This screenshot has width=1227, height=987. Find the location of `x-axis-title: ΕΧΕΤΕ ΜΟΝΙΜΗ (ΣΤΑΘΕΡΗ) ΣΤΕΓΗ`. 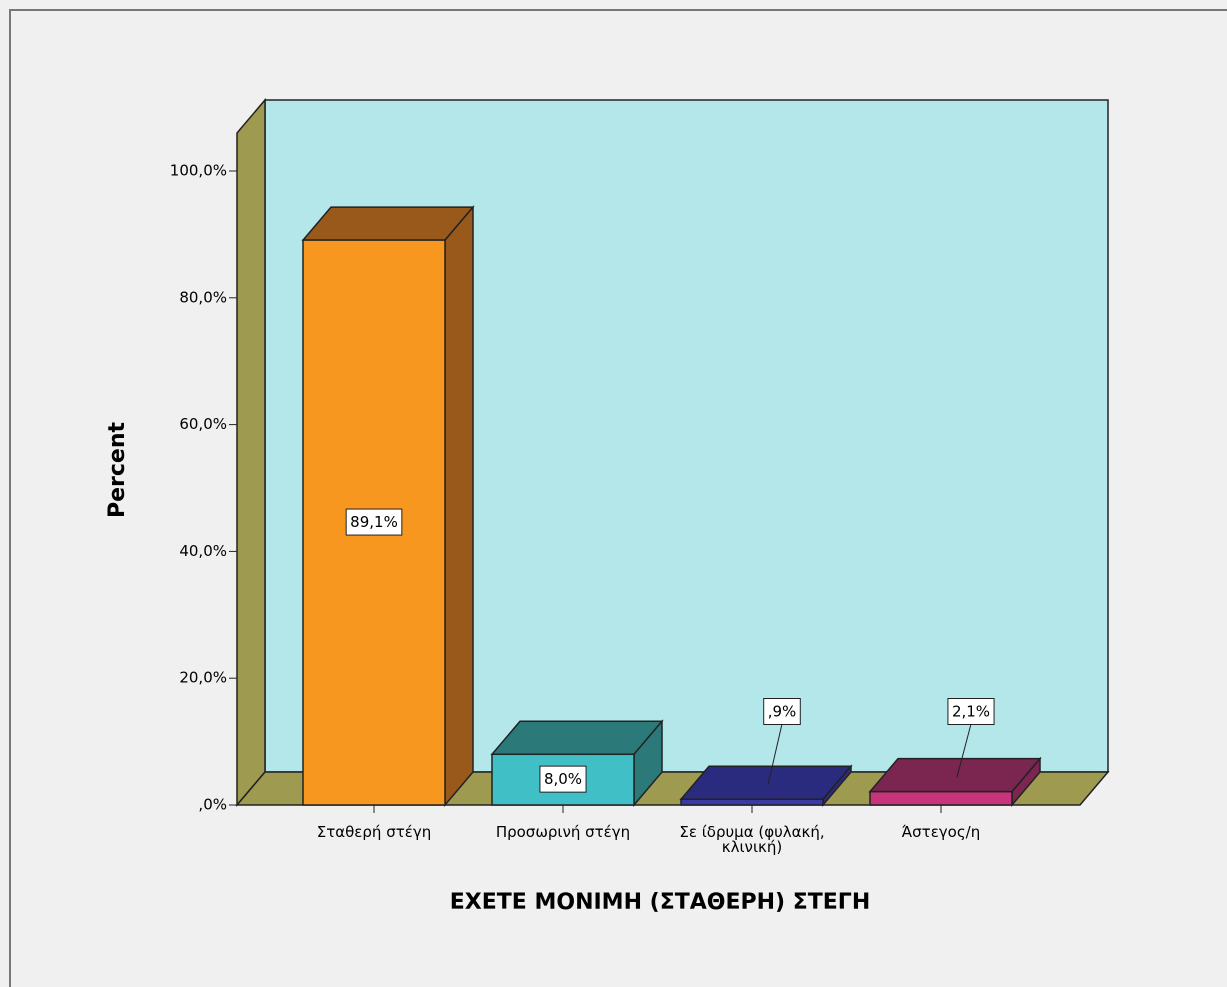

x-axis-title: ΕΧΕΤΕ ΜΟΝΙΜΗ (ΣΤΑΘΕΡΗ) ΣΤΕΓΗ is located at coordinates (660, 902).